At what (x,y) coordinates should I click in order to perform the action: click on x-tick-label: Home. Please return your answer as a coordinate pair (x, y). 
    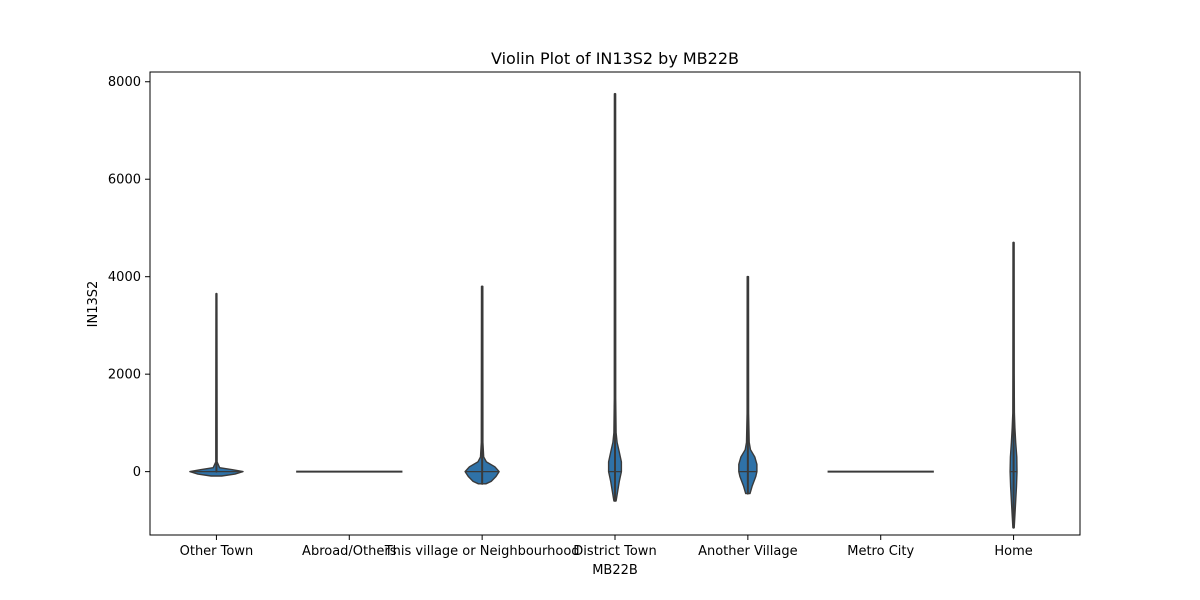
    Looking at the image, I should click on (1013, 551).